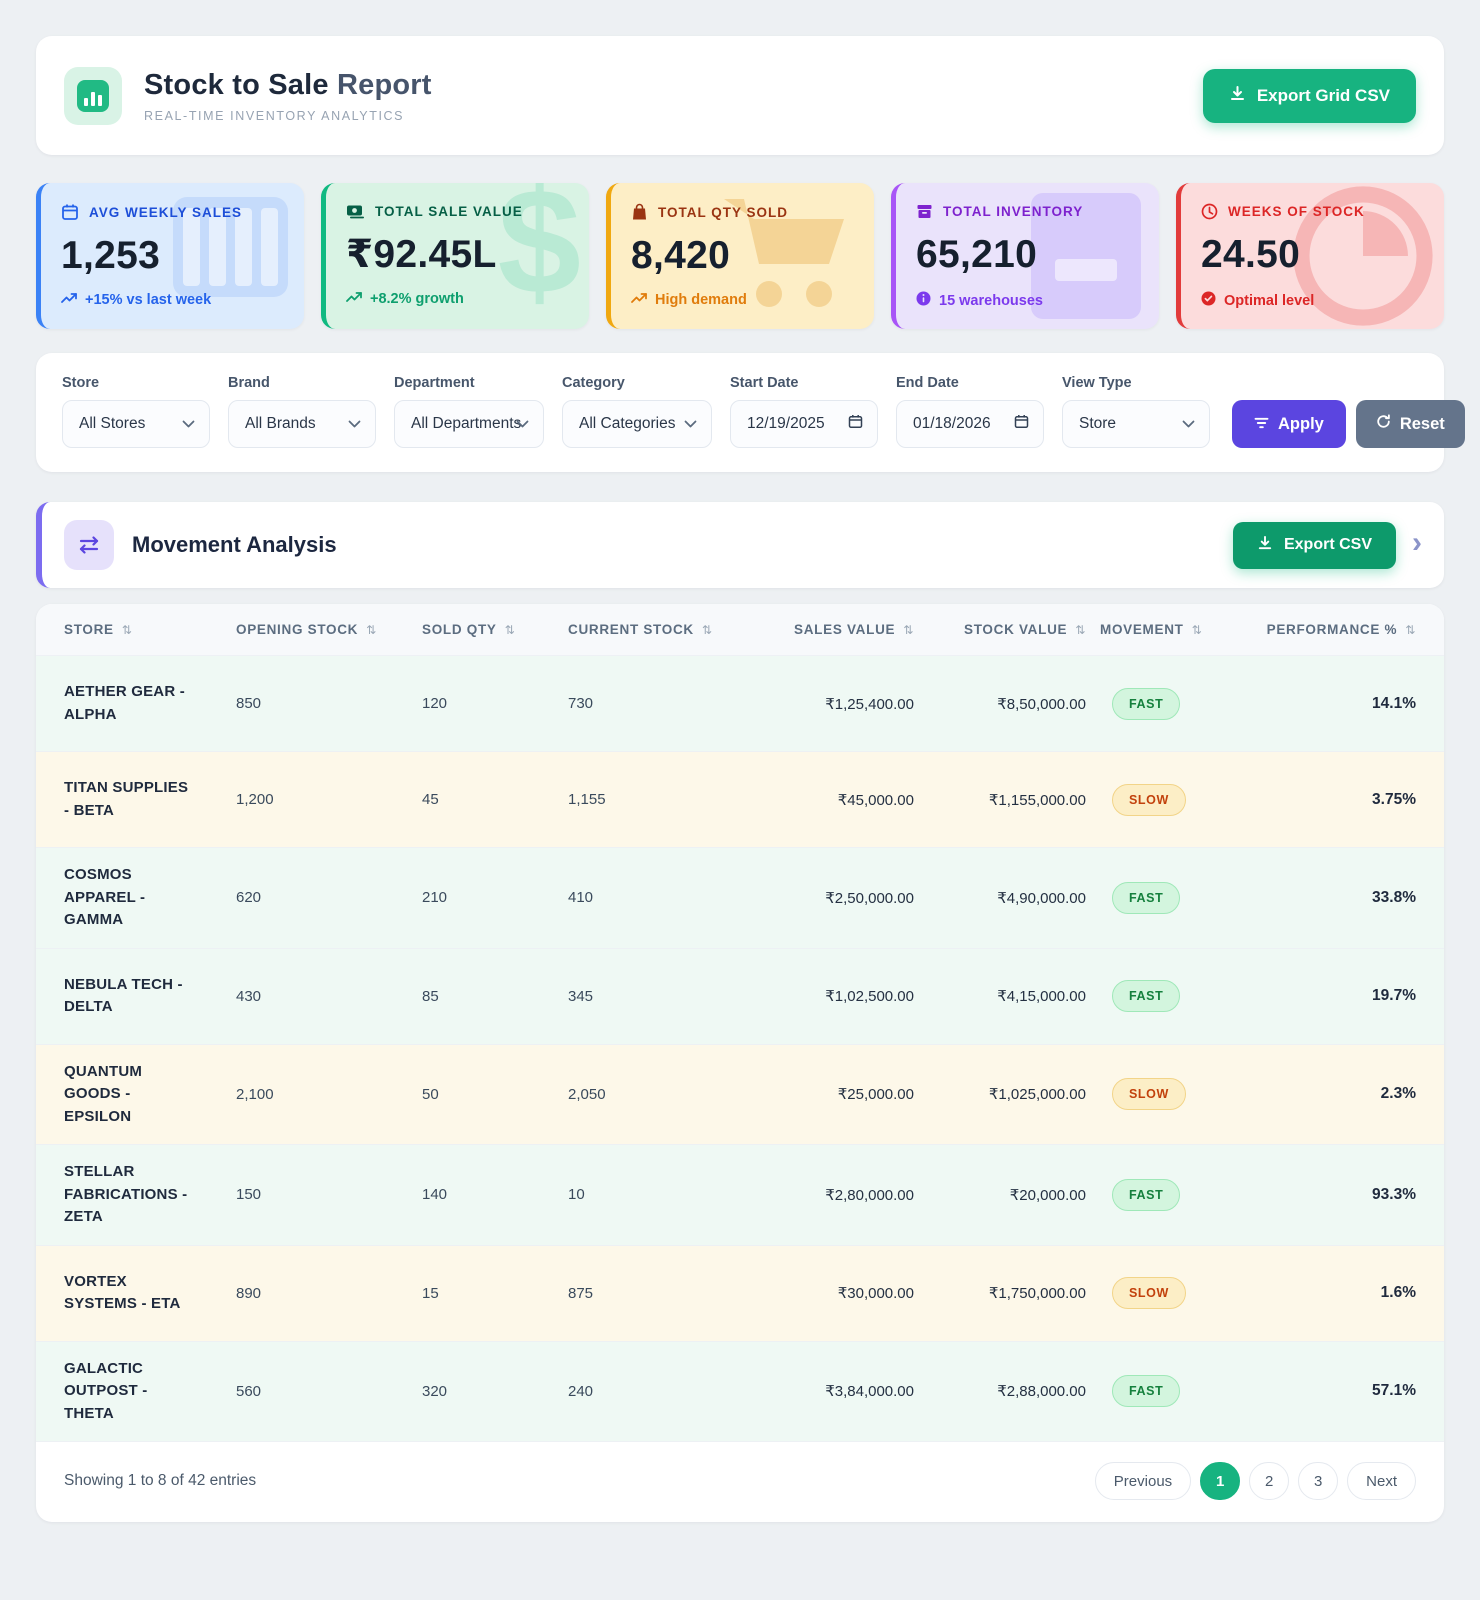 Image resolution: width=1480 pixels, height=1600 pixels. What do you see at coordinates (136, 424) in the screenshot?
I see `store-select: All Stores` at bounding box center [136, 424].